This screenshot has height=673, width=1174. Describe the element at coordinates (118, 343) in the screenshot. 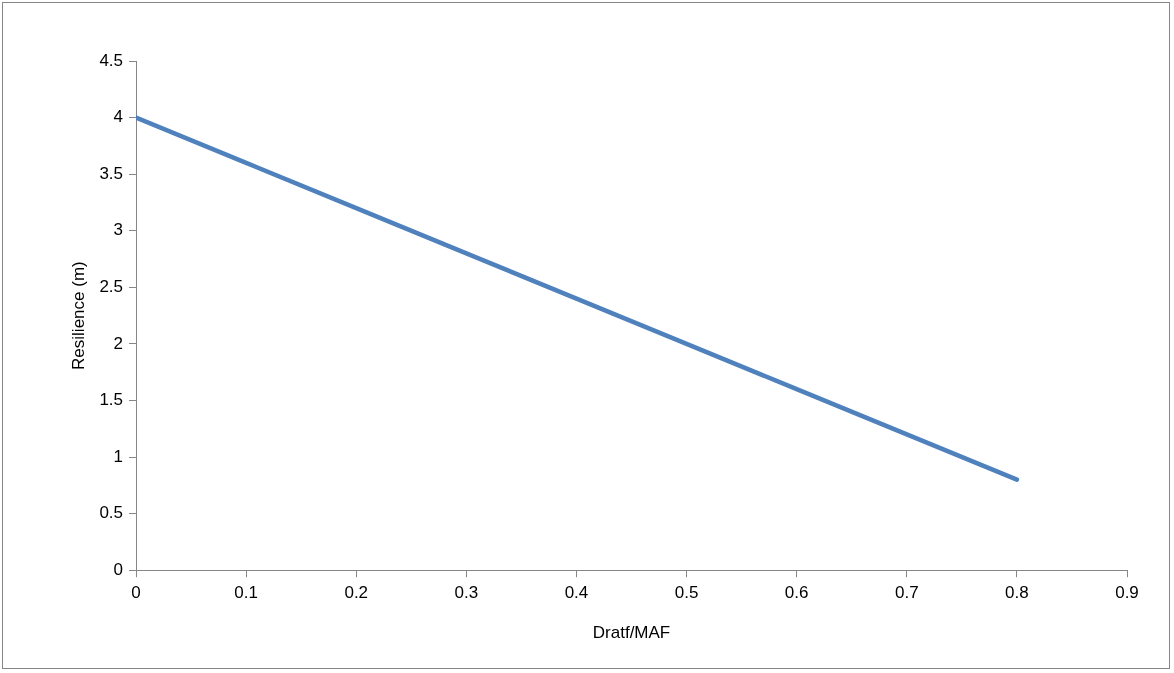

I see `y-tick-label: 2` at that location.